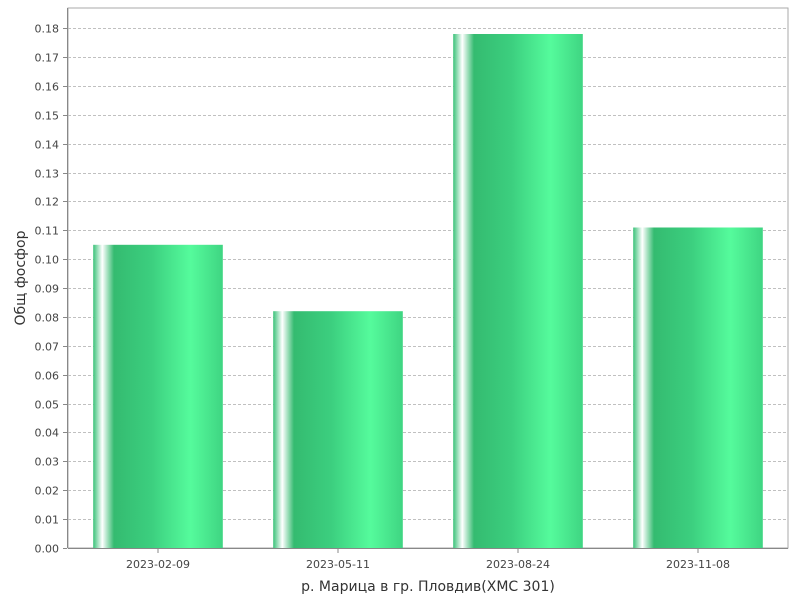 Image resolution: width=800 pixels, height=600 pixels. Describe the element at coordinates (47, 202) in the screenshot. I see `y-tick-label: 0.12` at that location.